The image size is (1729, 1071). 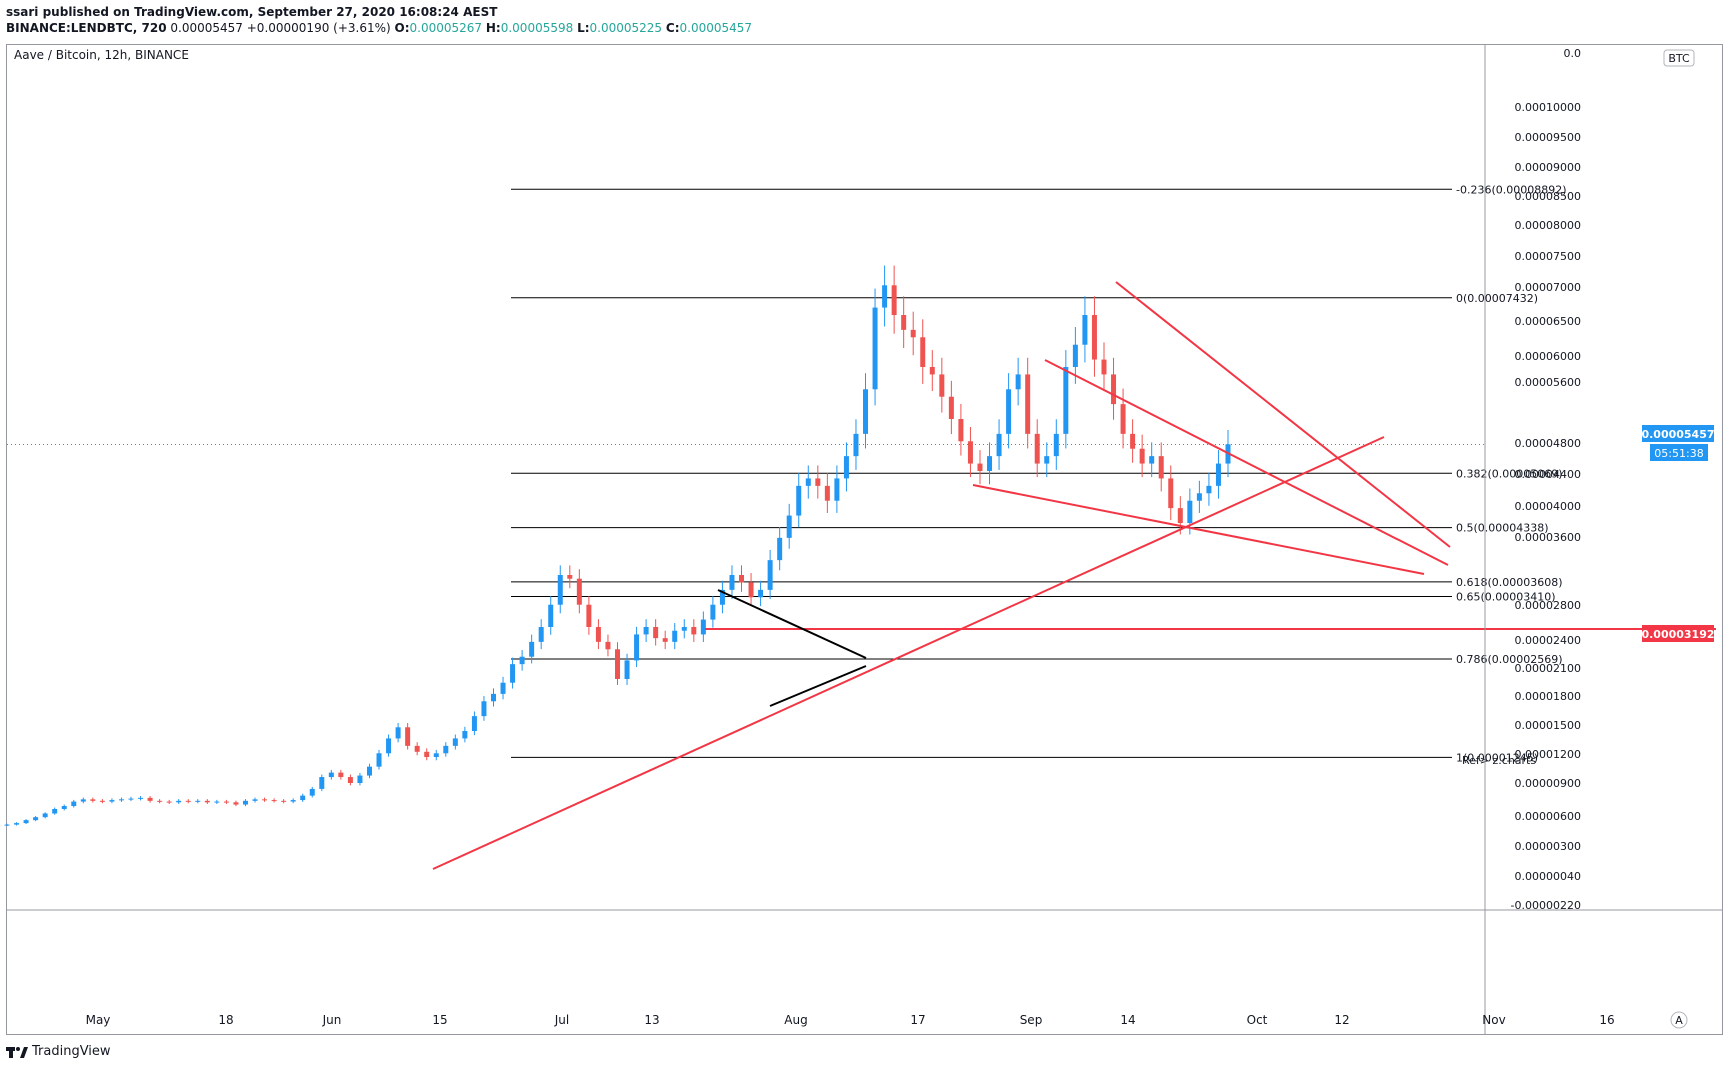 I want to click on triangle-lower-line, so click(x=818, y=686).